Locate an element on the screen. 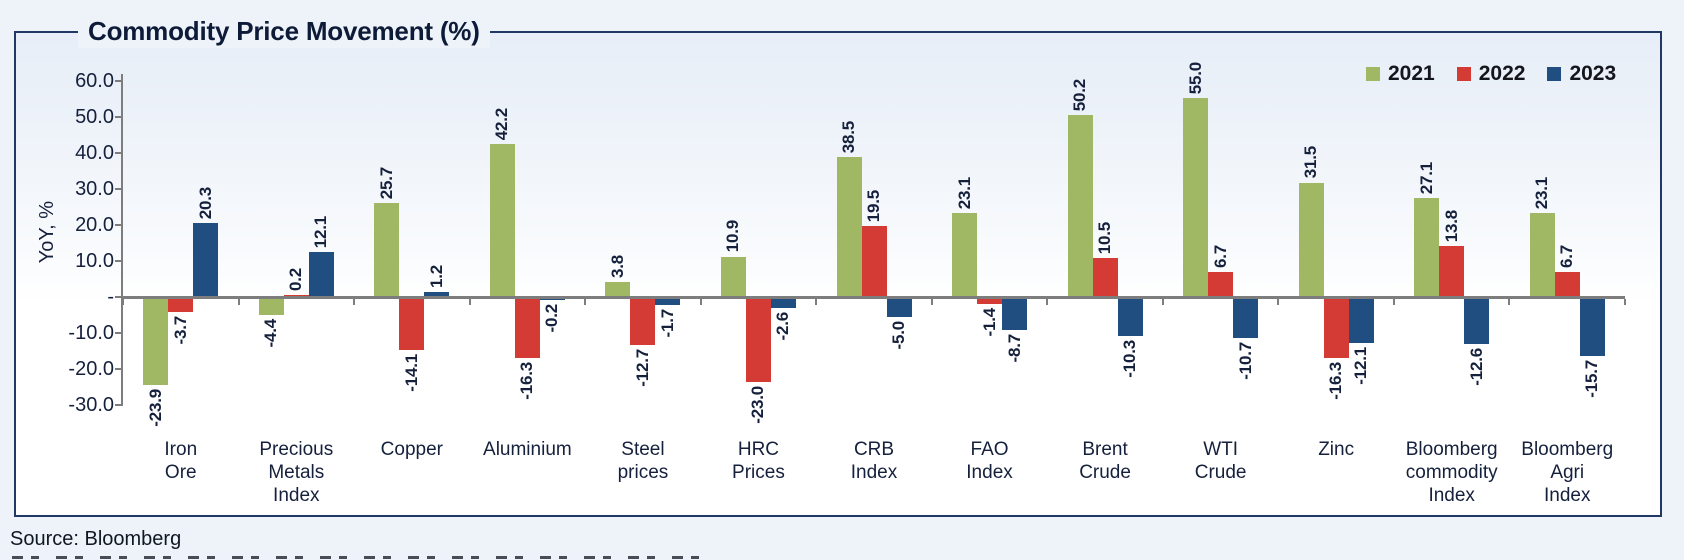 The image size is (1684, 560). y-tick-label: -30.0 is located at coordinates (91, 405).